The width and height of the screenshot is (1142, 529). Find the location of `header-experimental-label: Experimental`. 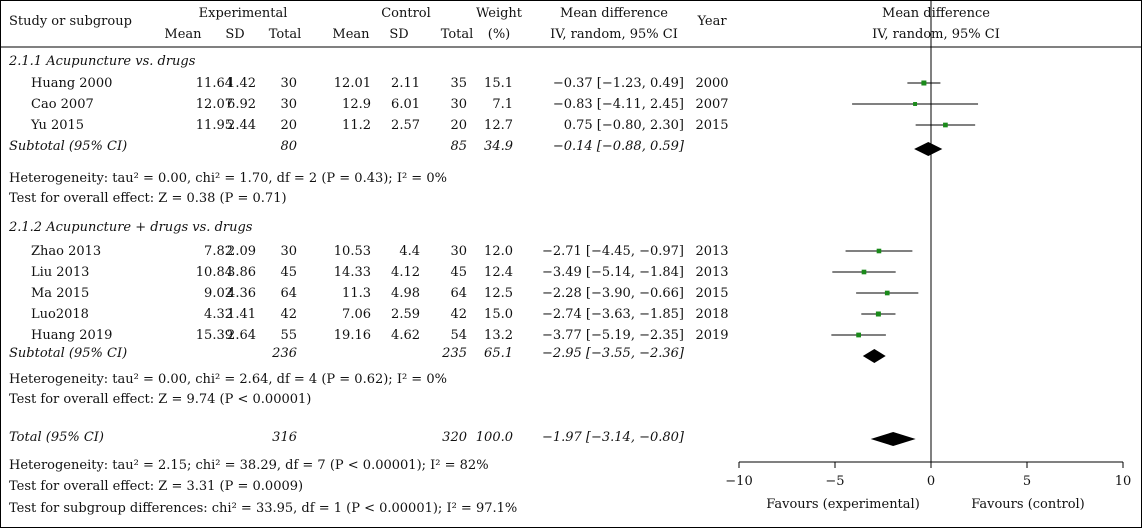

header-experimental-label: Experimental is located at coordinates (243, 13).